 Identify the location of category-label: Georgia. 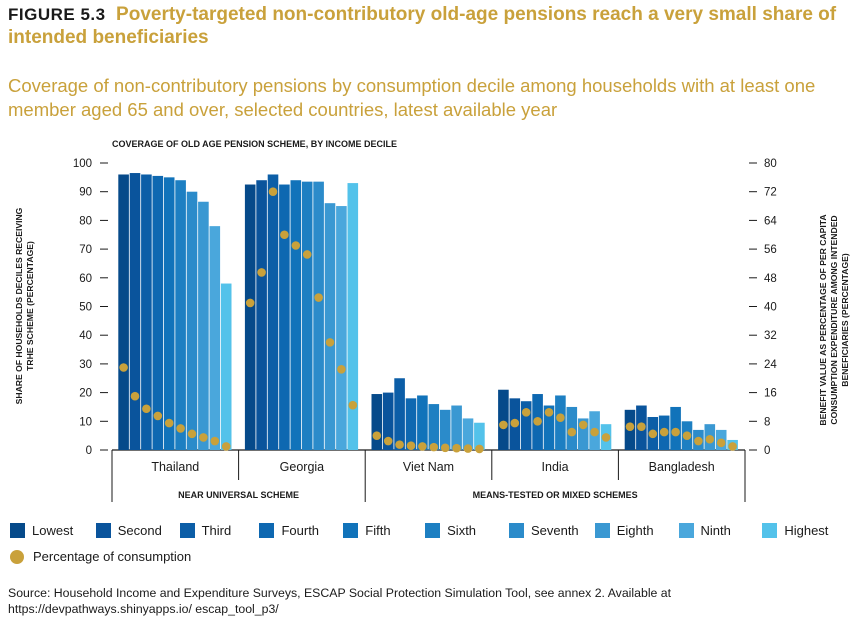
(302, 467).